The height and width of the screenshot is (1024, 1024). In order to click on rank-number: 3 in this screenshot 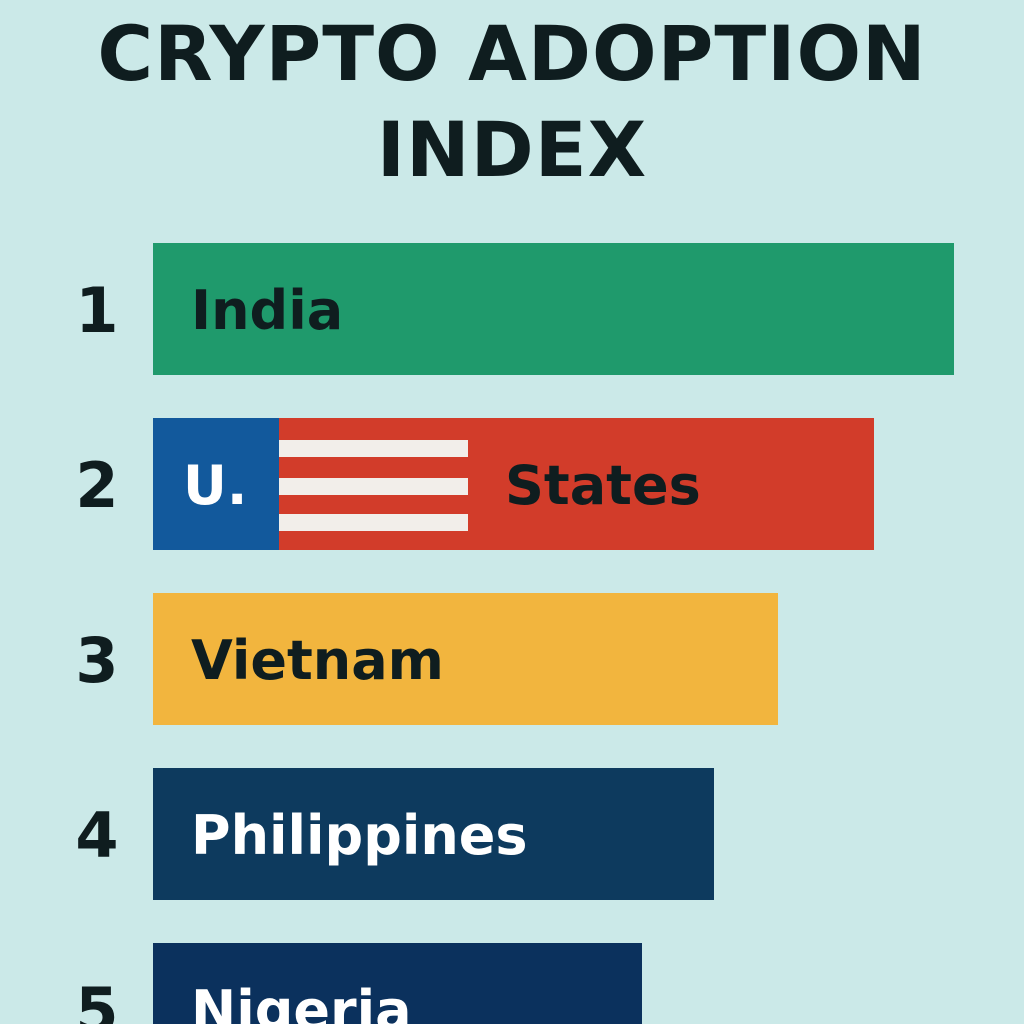, I will do `click(96, 660)`.